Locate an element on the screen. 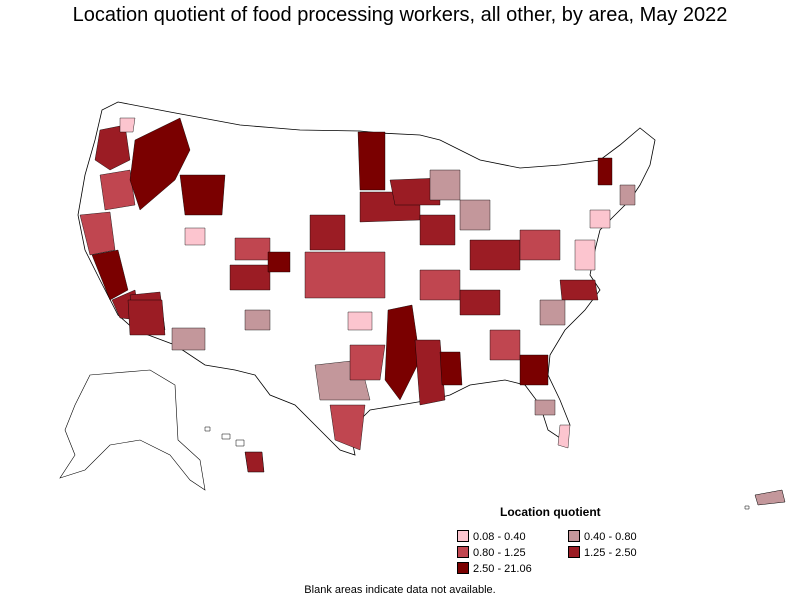 Image resolution: width=800 pixels, height=600 pixels. legend-item-0-40-0-80: 0.40 - 0.80 is located at coordinates (602, 536).